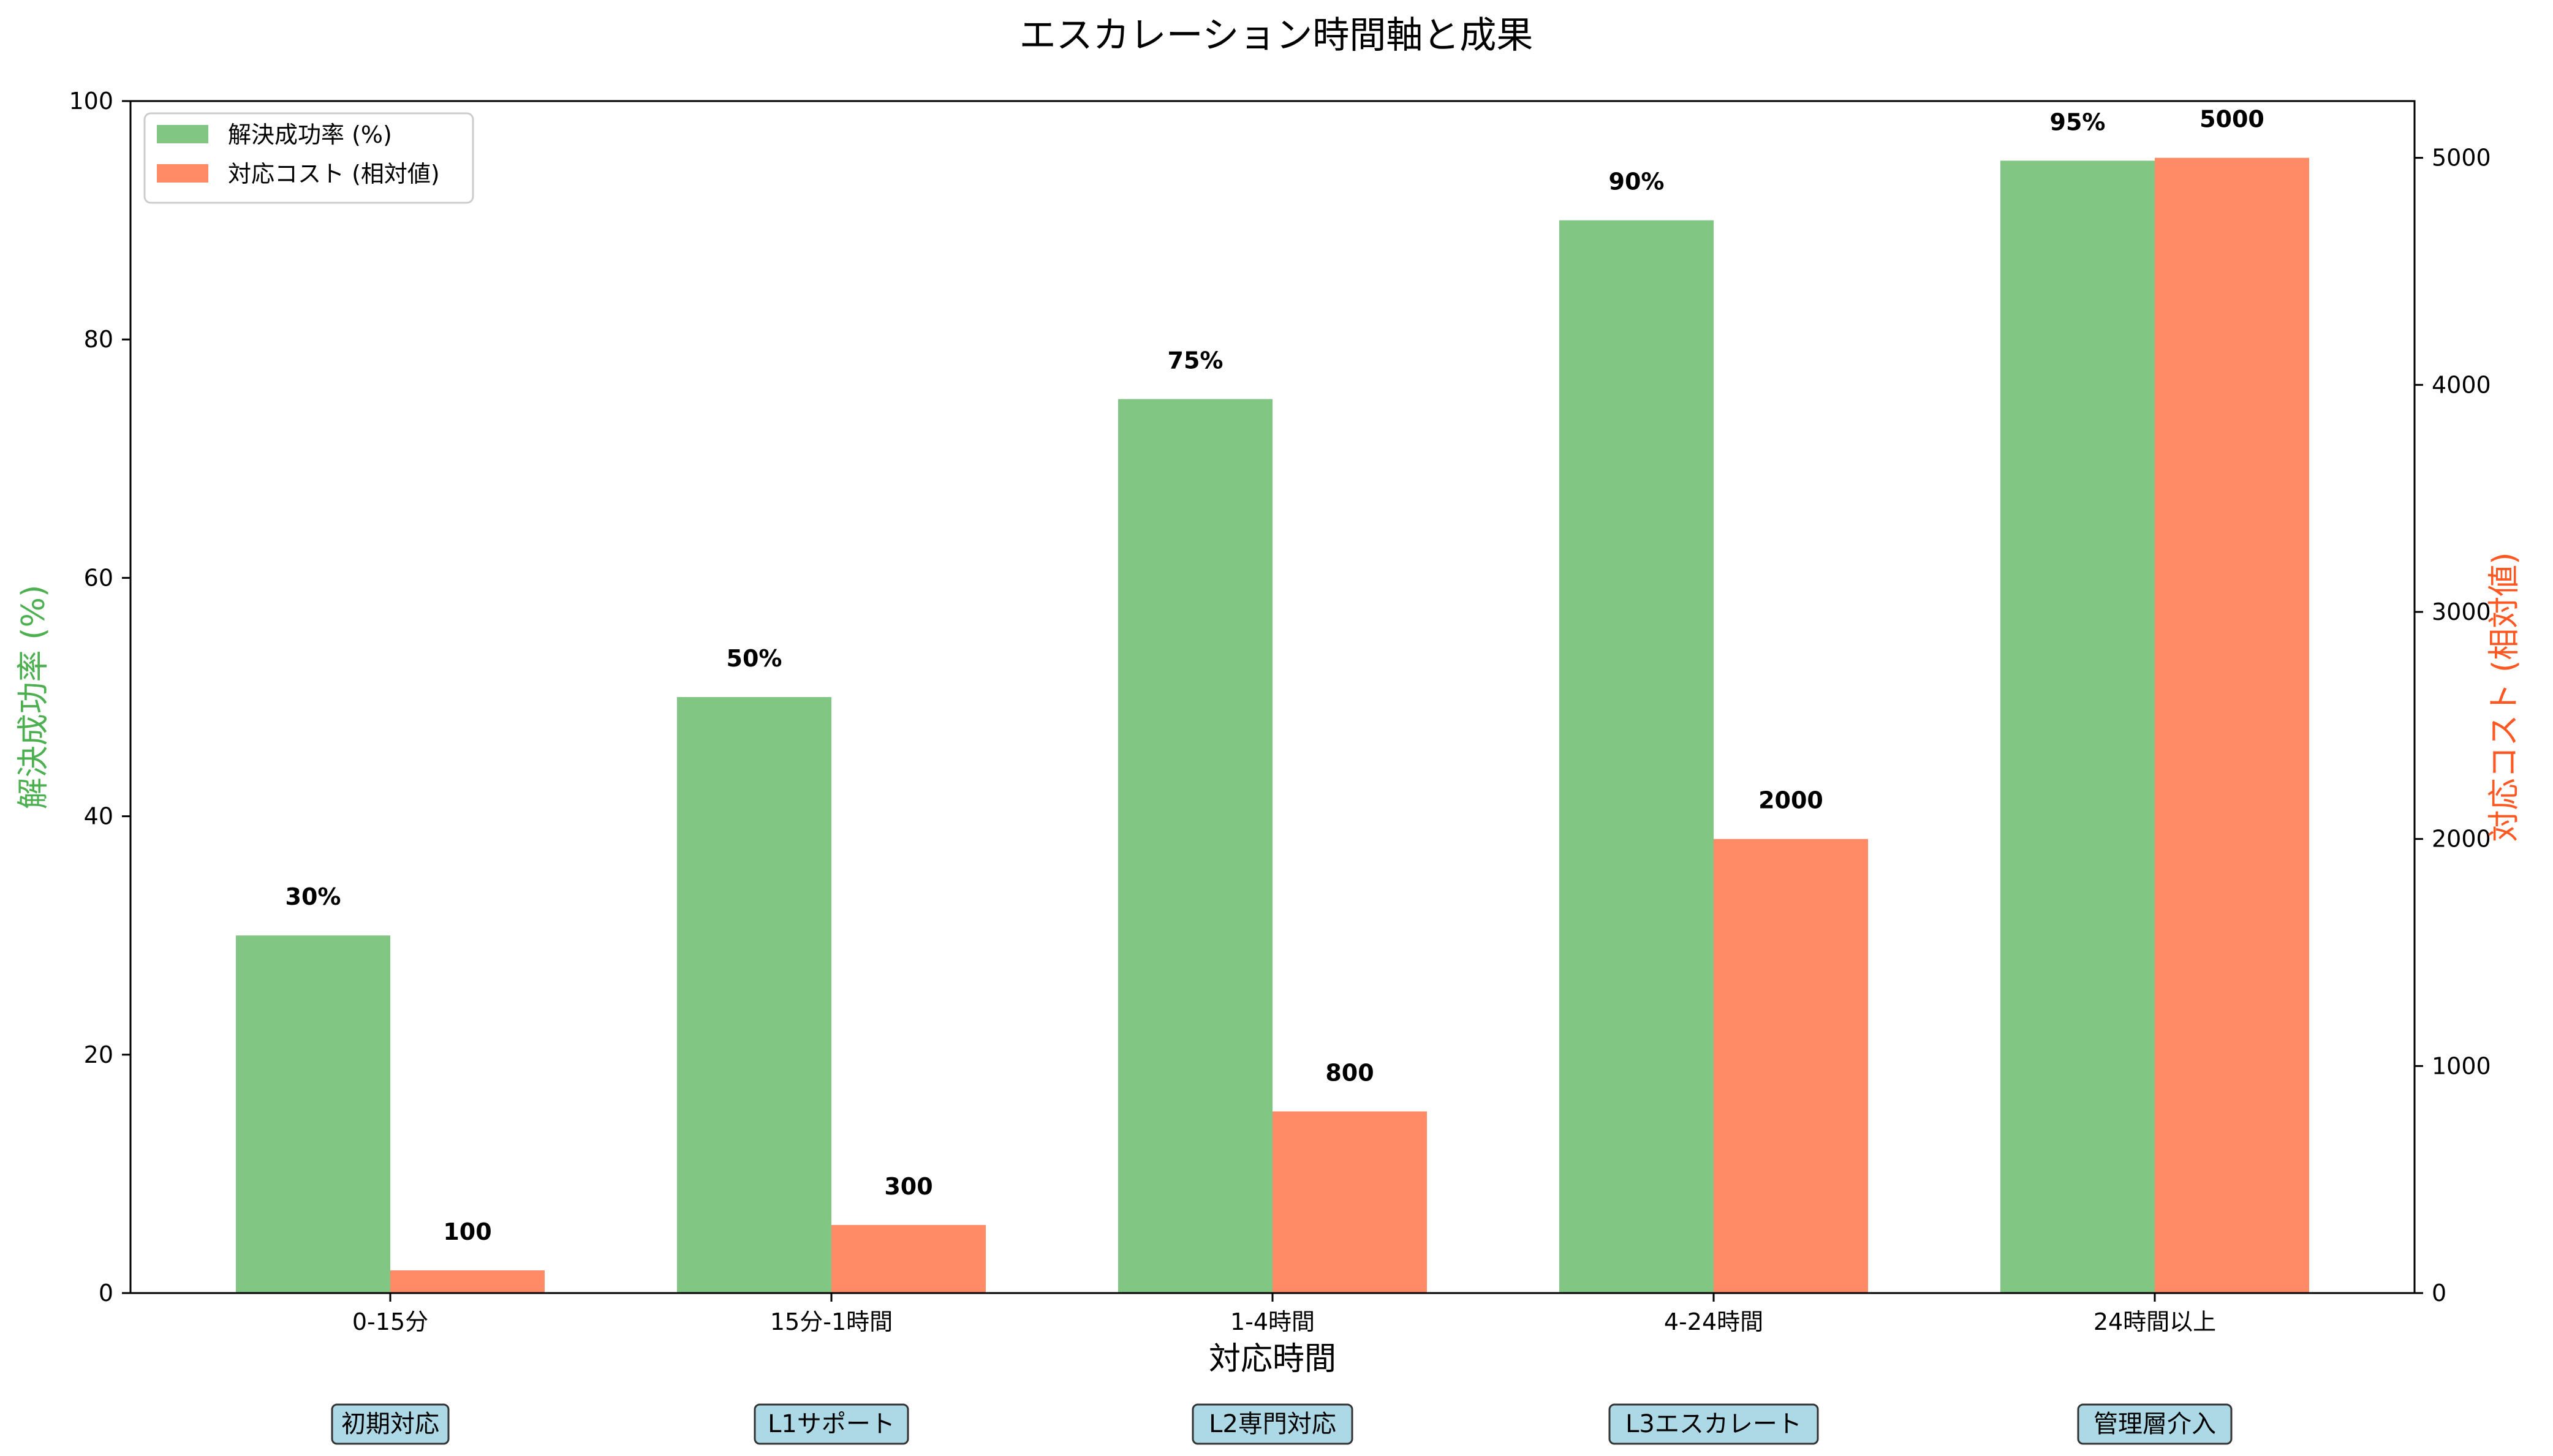  I want to click on right-tick-label: 4000, so click(2461, 384).